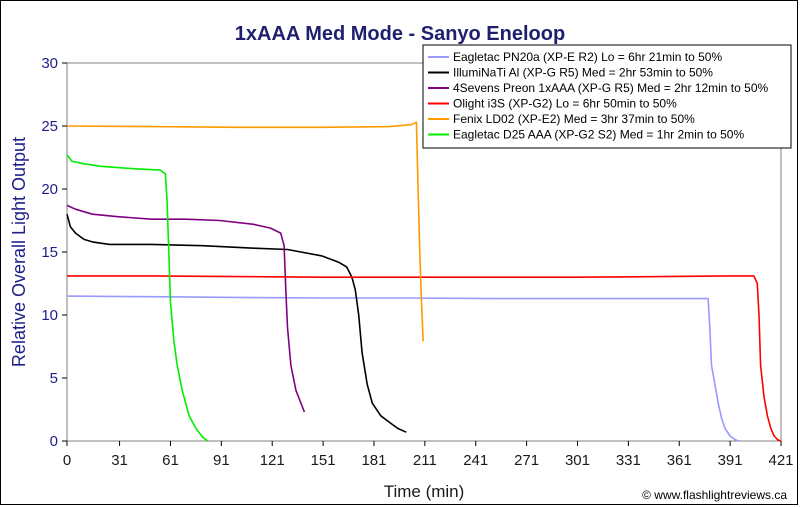 The image size is (800, 507). I want to click on legend-box, so click(607, 96).